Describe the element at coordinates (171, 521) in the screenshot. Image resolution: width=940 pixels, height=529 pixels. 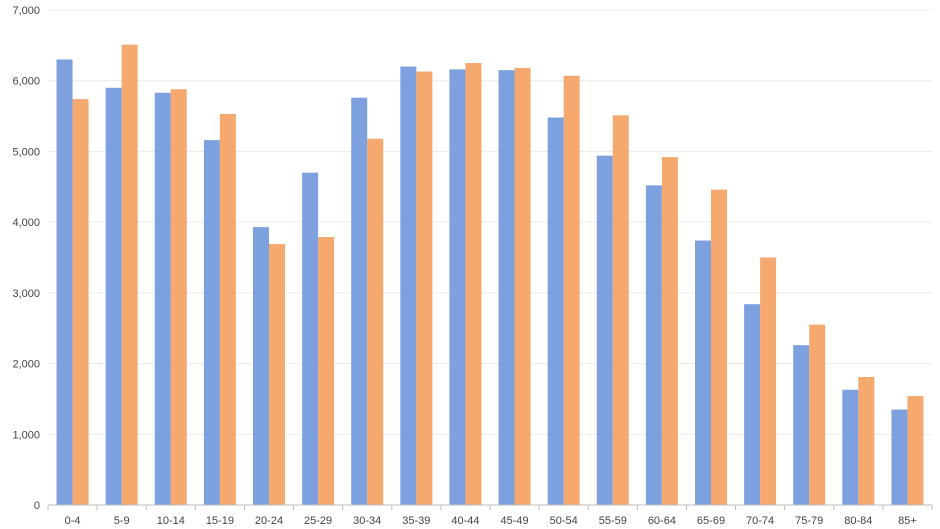
I see `x-tick-label: 10-14` at that location.